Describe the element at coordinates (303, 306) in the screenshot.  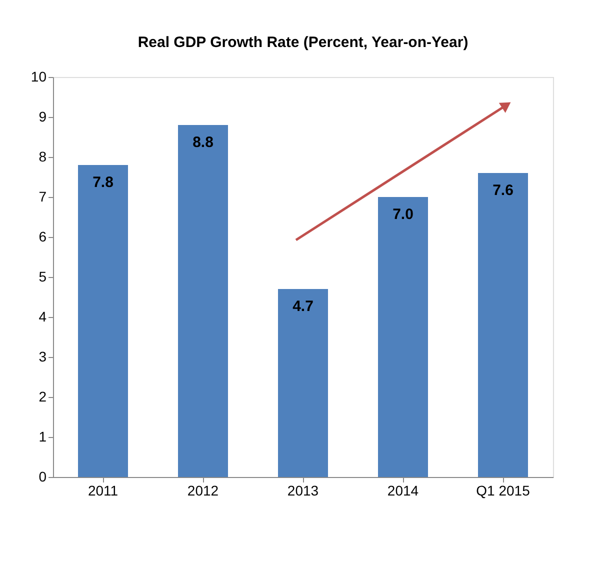
I see `data-label: 4.7` at that location.